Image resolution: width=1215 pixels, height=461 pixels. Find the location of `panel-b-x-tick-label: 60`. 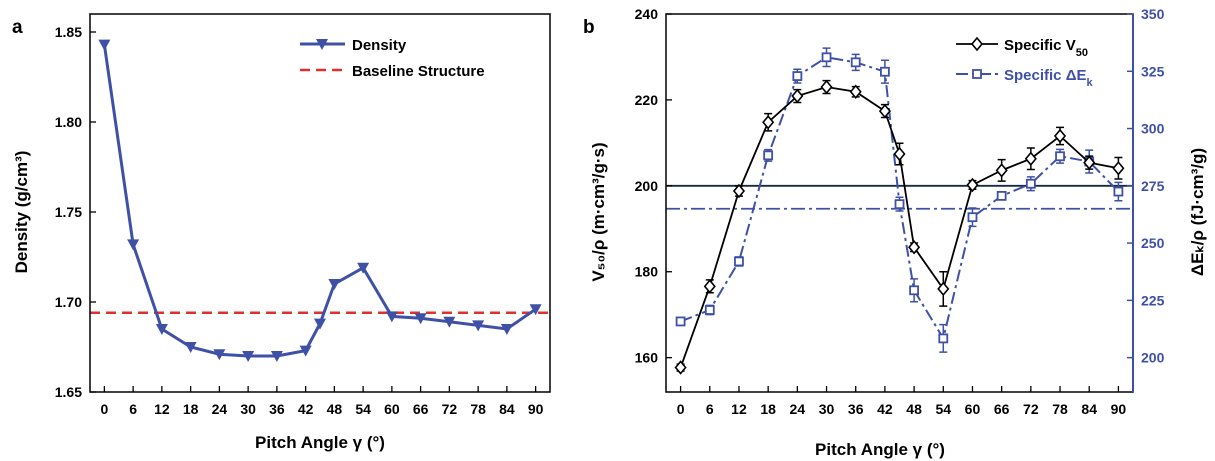

panel-b-x-tick-label: 60 is located at coordinates (973, 409).